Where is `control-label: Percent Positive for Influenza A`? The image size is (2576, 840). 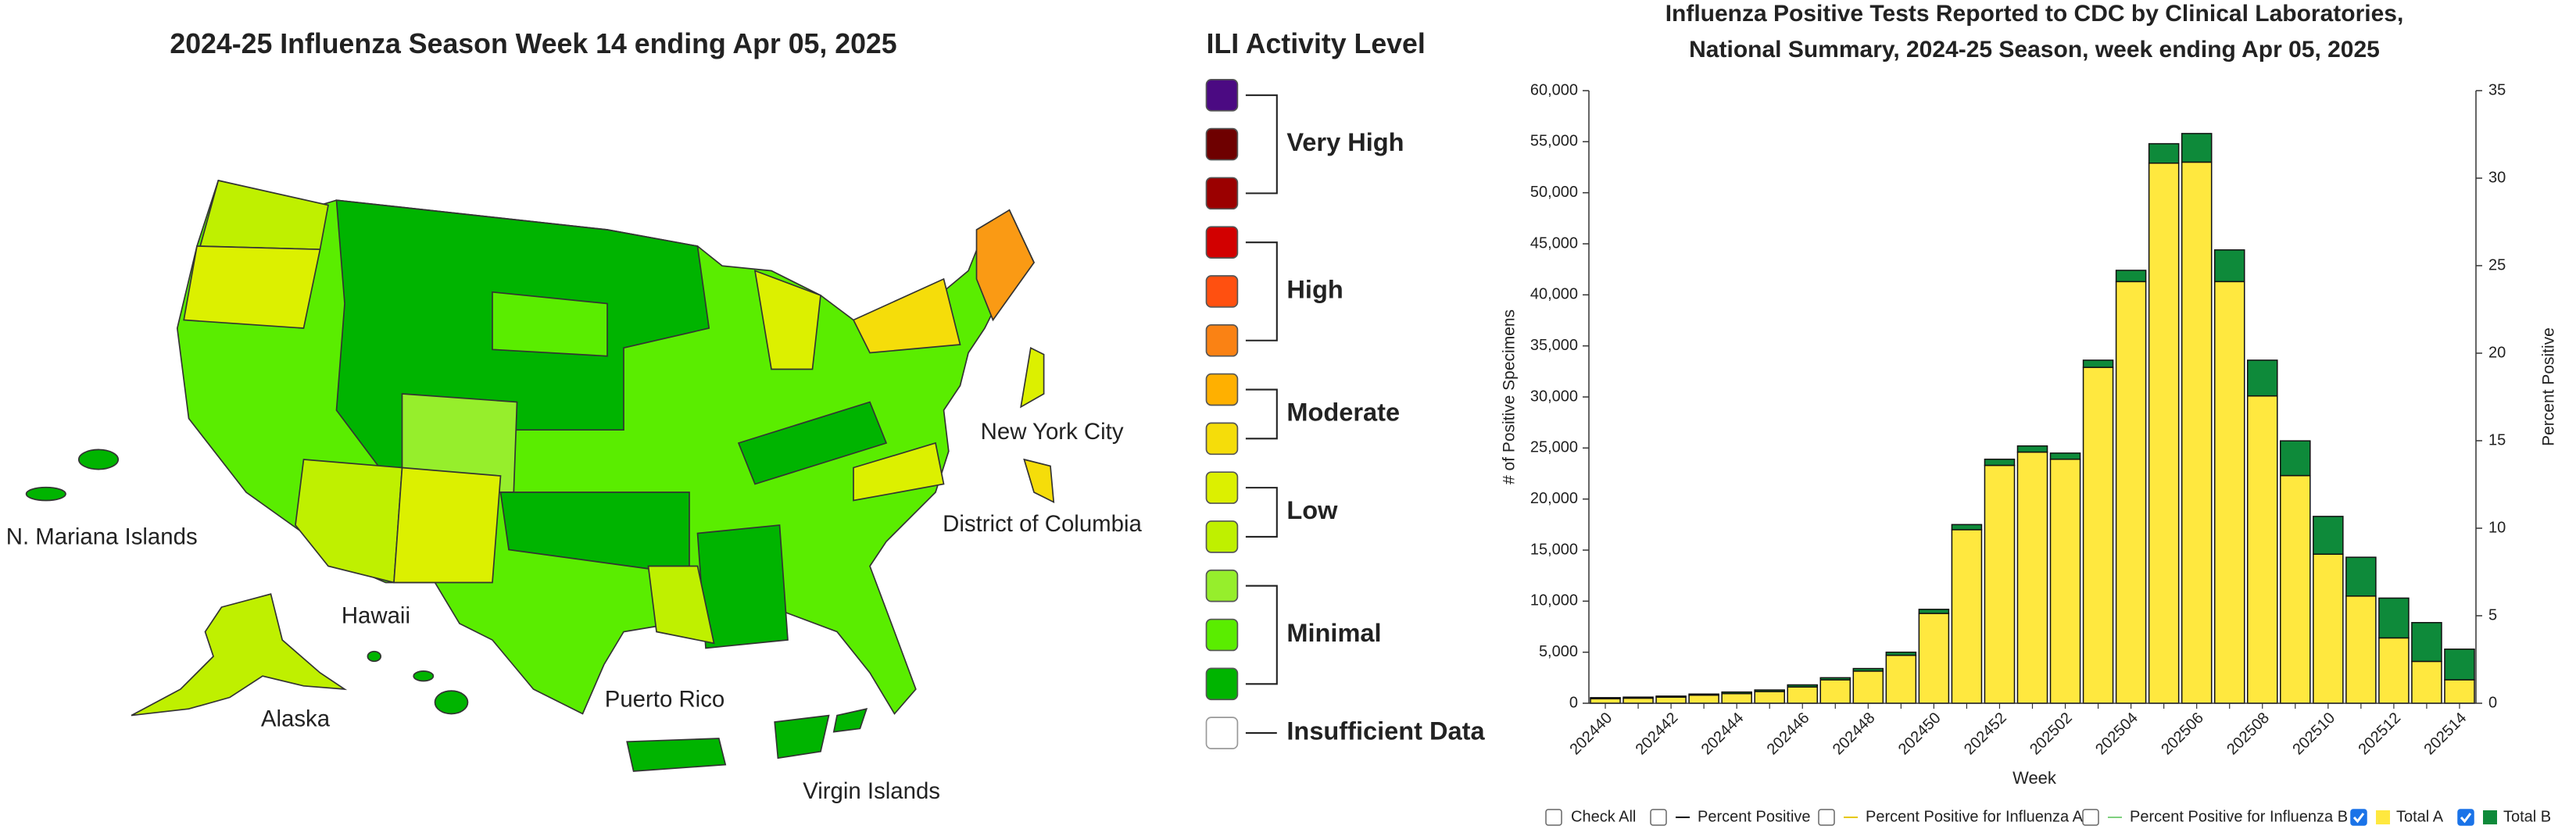 control-label: Percent Positive for Influenza A is located at coordinates (1975, 816).